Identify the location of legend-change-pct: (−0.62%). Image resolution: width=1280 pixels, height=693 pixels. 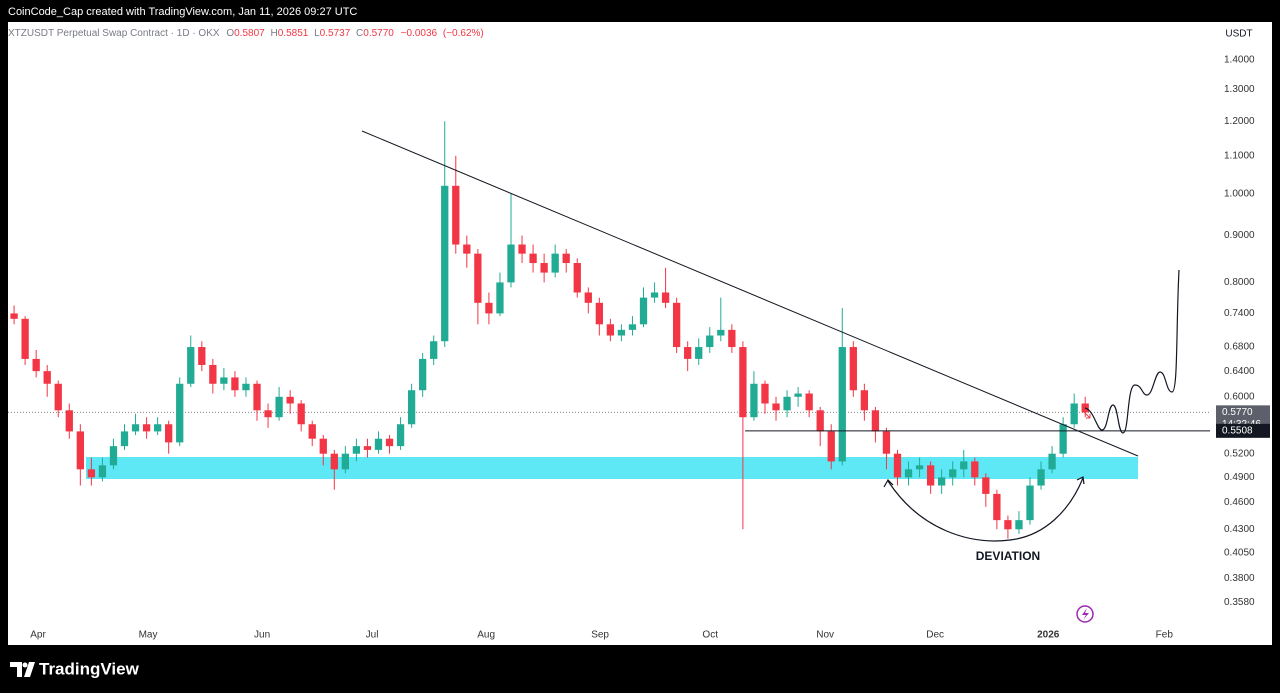
(463, 33).